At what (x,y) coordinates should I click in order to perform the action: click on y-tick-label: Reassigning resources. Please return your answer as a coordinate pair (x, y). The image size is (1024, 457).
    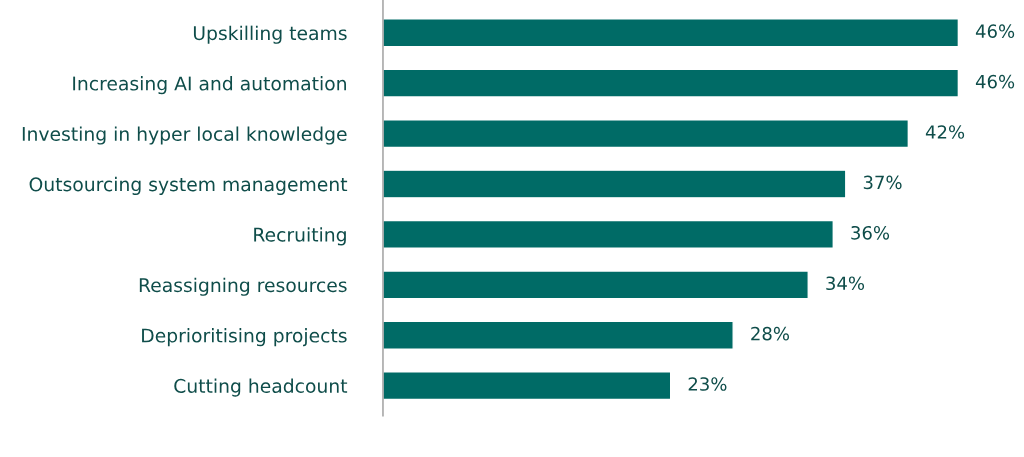
    Looking at the image, I should click on (243, 286).